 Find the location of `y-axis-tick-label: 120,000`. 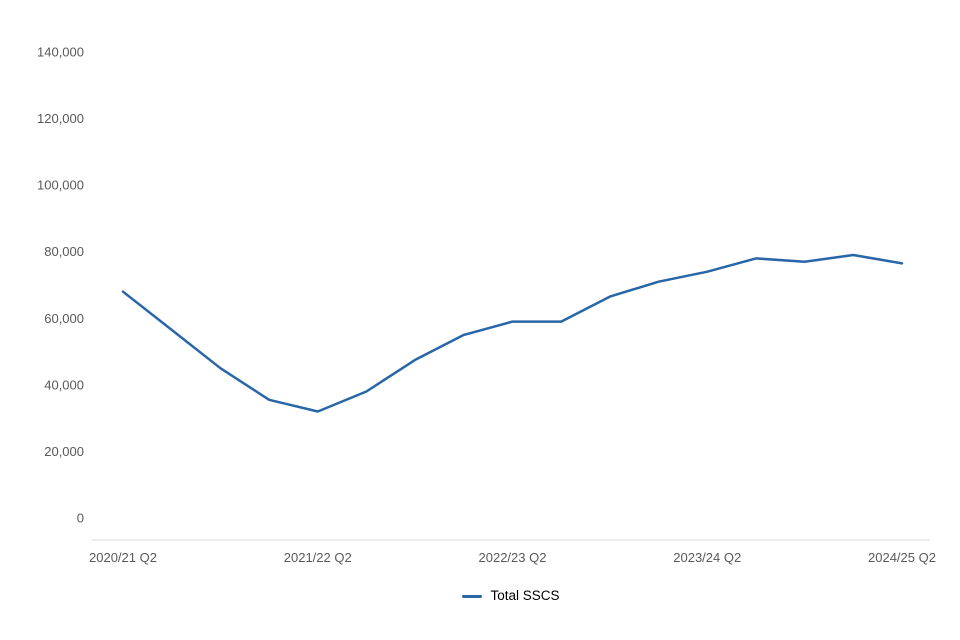

y-axis-tick-label: 120,000 is located at coordinates (60, 118).